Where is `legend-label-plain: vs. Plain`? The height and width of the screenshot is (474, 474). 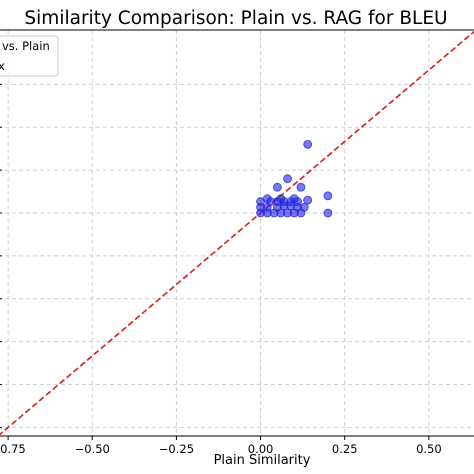
legend-label-plain: vs. Plain is located at coordinates (26, 46).